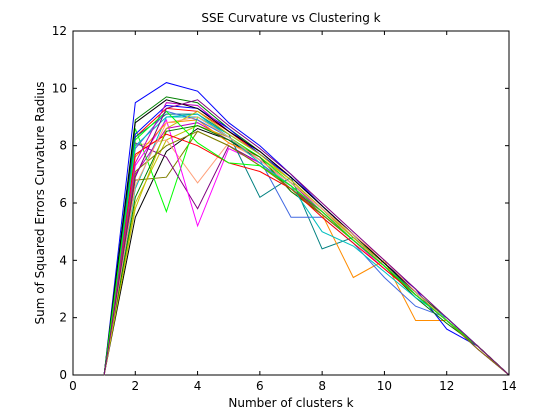  Describe the element at coordinates (40, 203) in the screenshot. I see `y-axis-label: Sum of Squared Errors Curvature Radius` at that location.